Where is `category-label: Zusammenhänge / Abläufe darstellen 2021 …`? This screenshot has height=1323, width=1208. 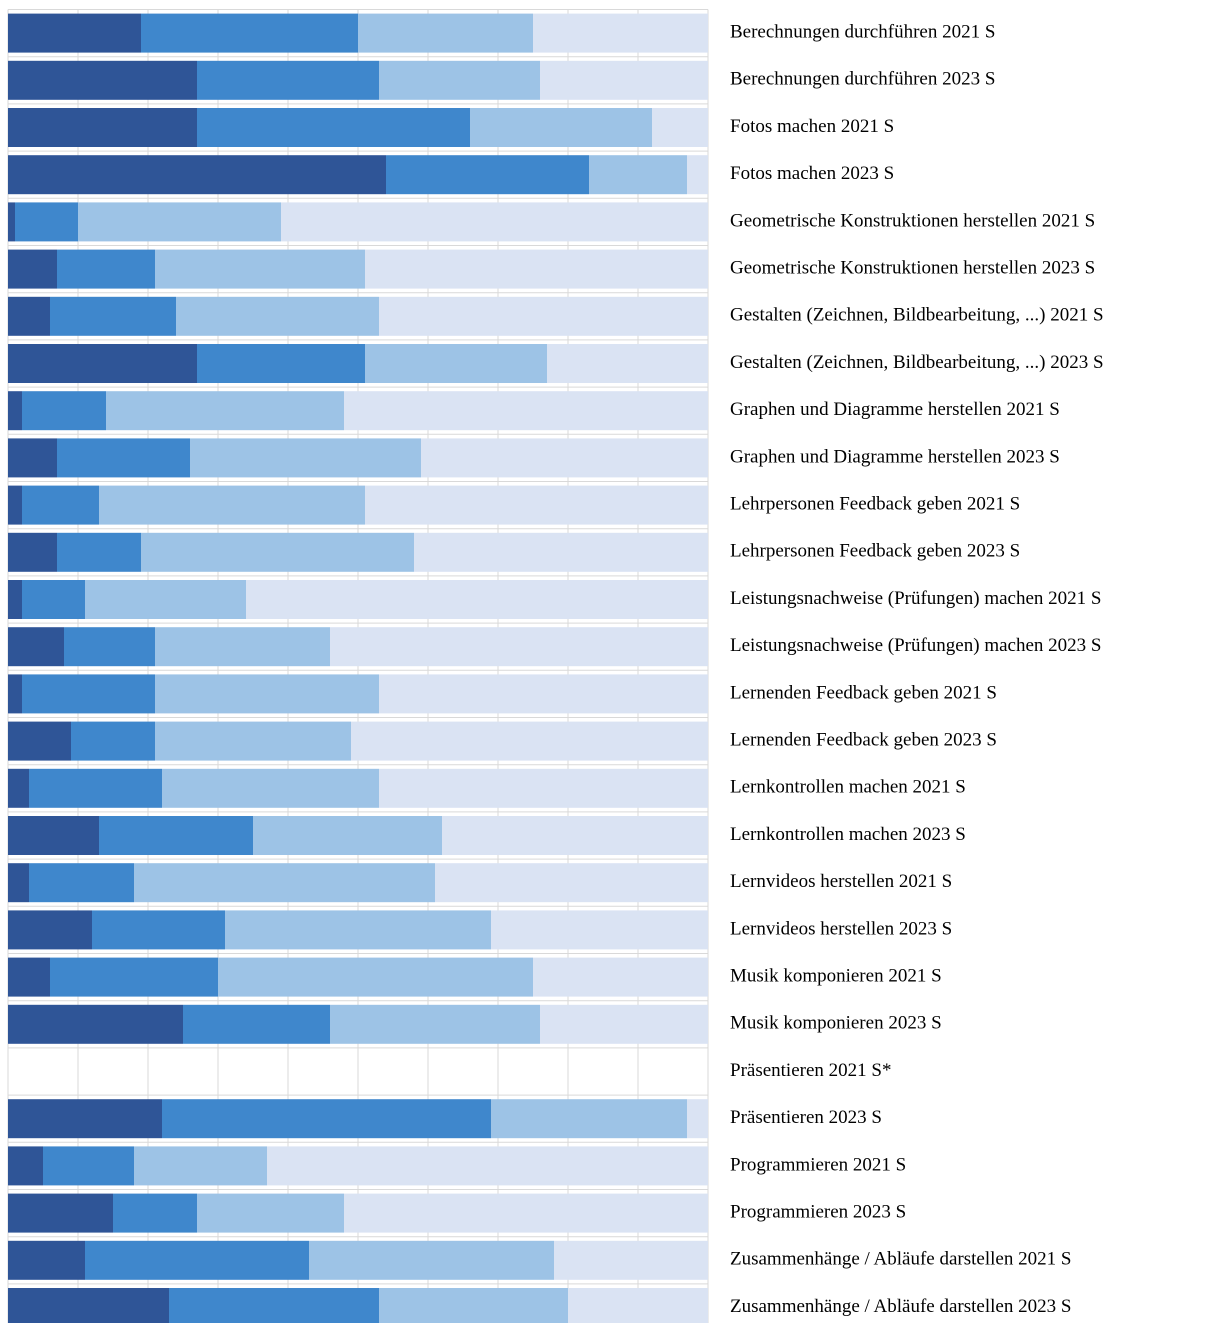
category-label: Zusammenhänge / Abläufe darstellen 2021 … is located at coordinates (900, 1259).